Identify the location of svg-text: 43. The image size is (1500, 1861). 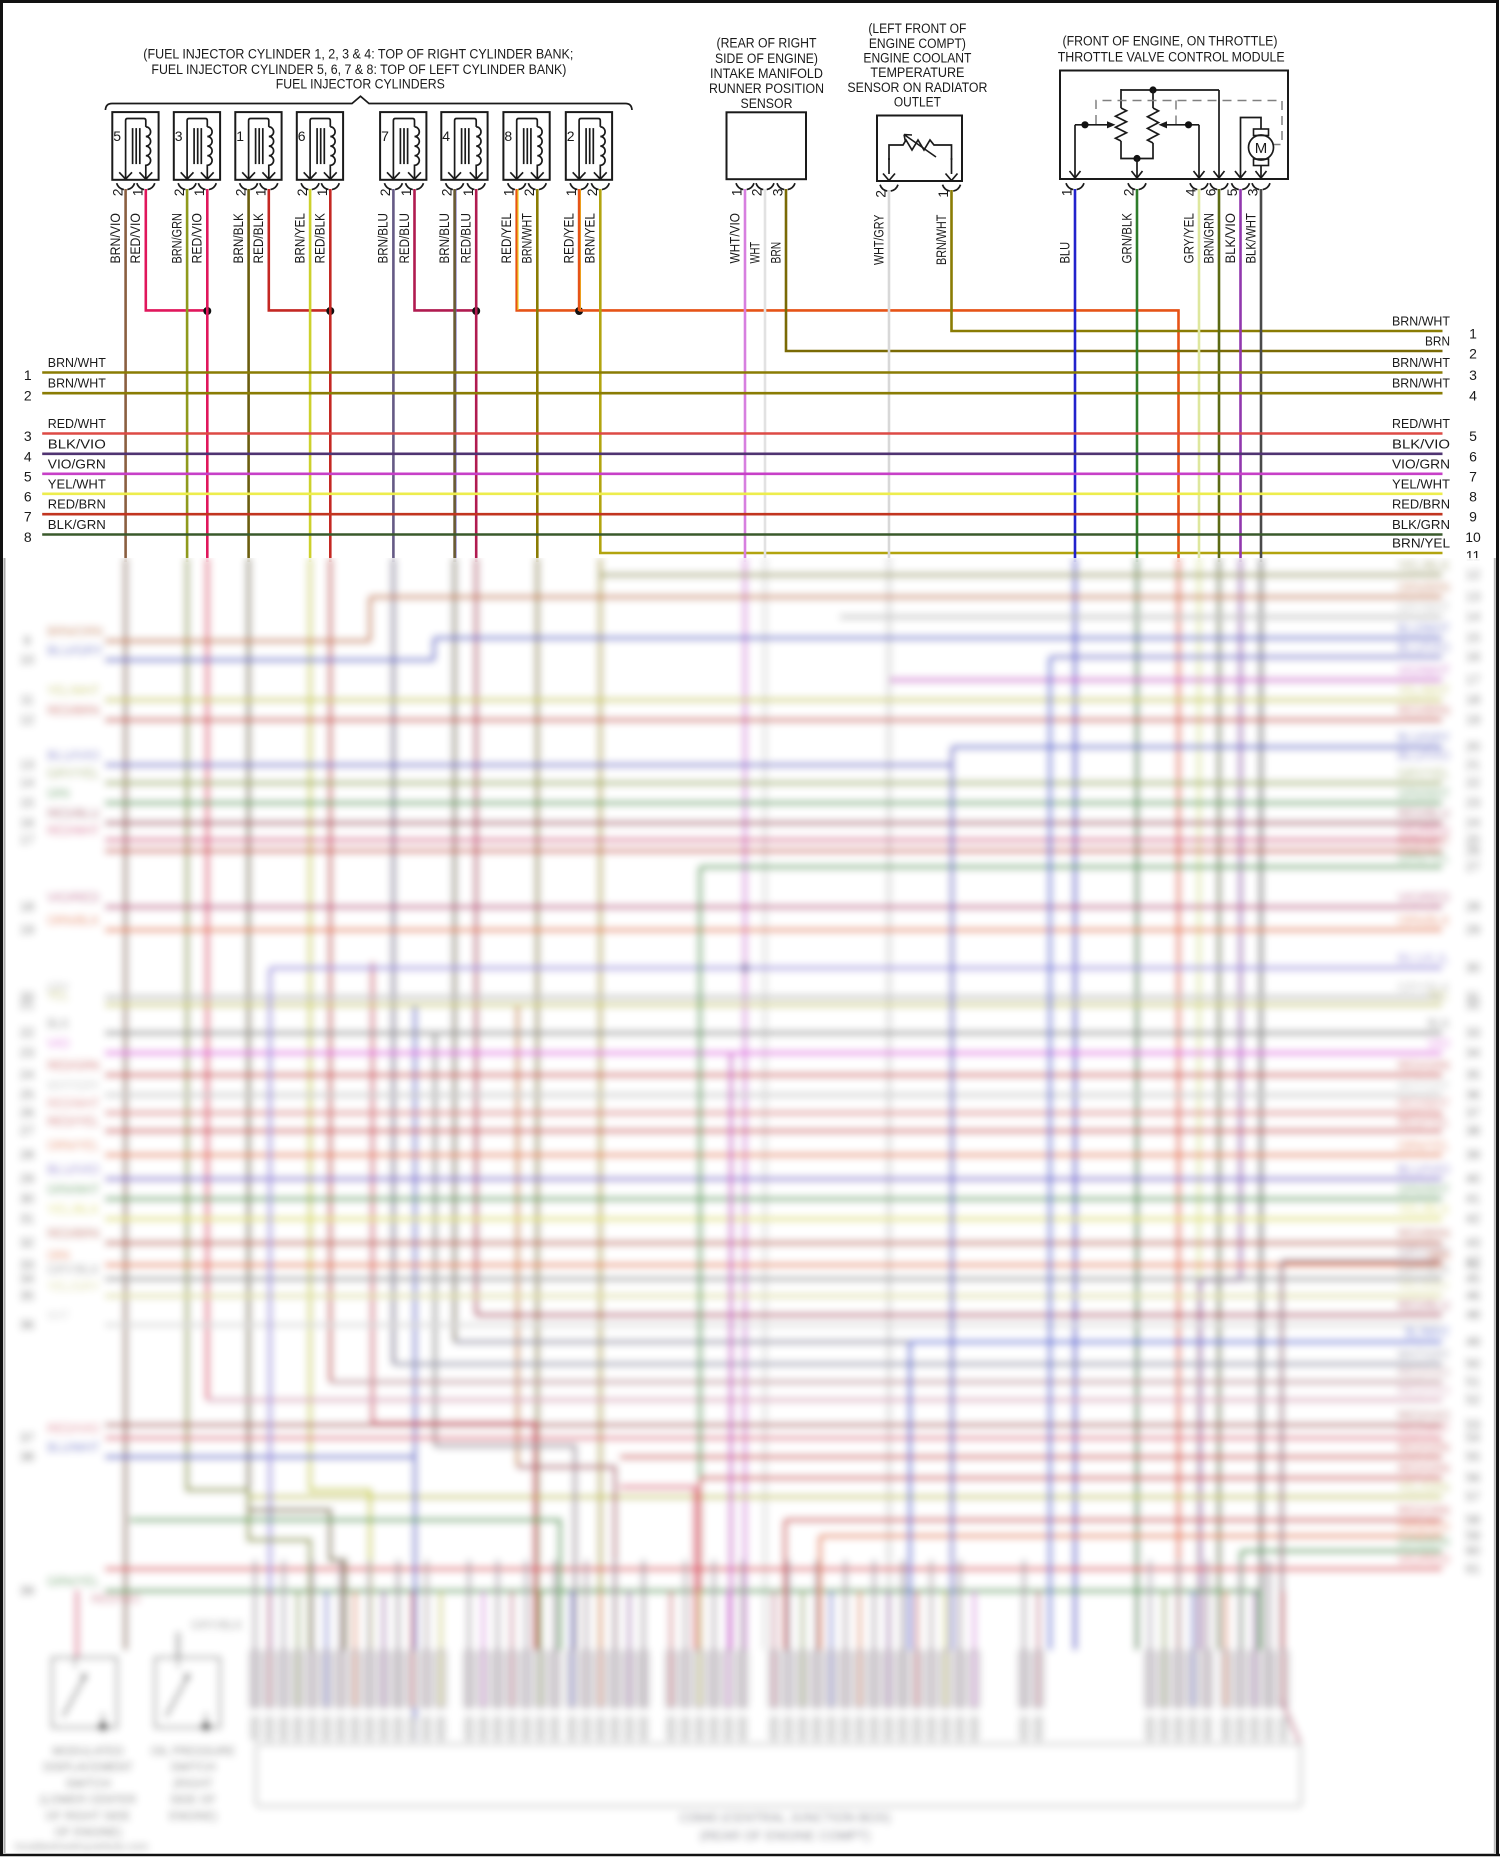
(1473, 1242).